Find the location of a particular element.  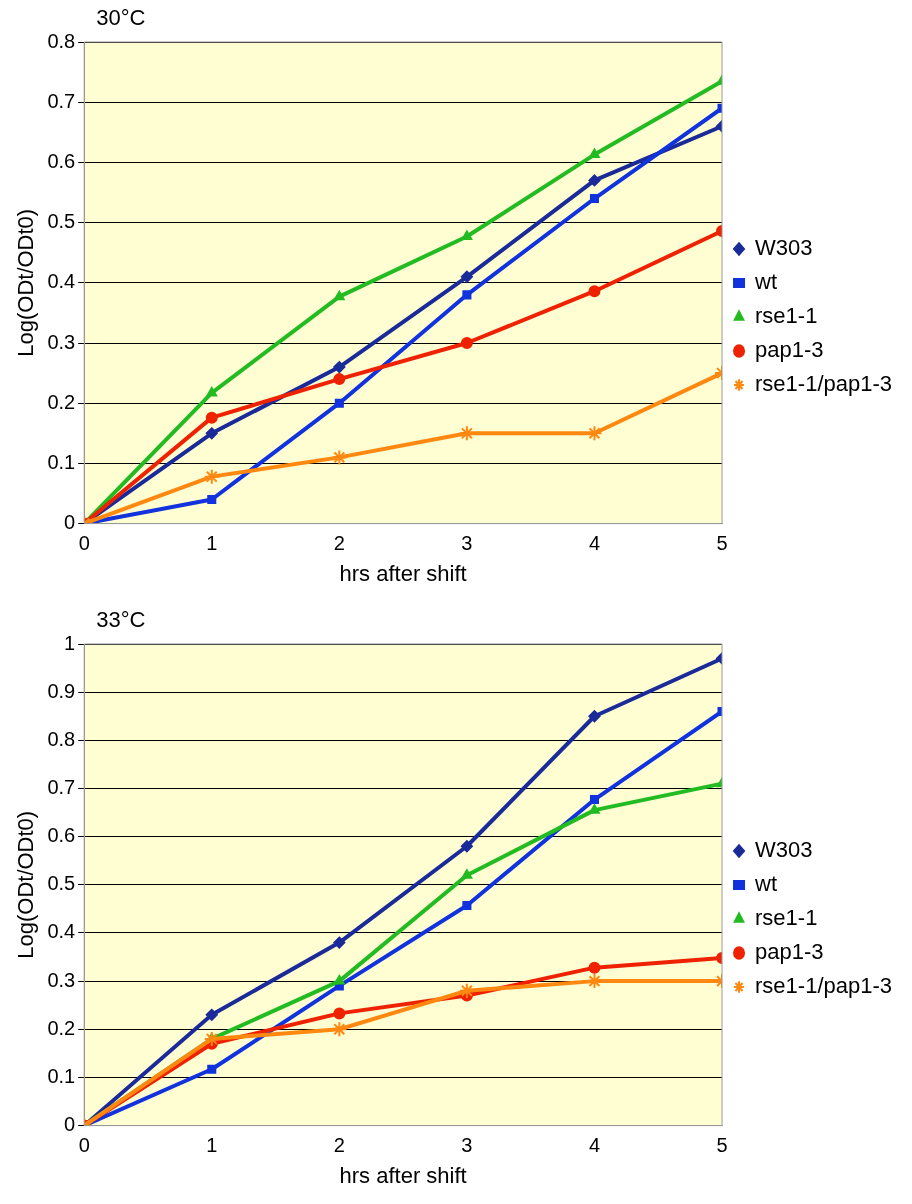

y-tick-label: 0.9 is located at coordinates (61, 690).